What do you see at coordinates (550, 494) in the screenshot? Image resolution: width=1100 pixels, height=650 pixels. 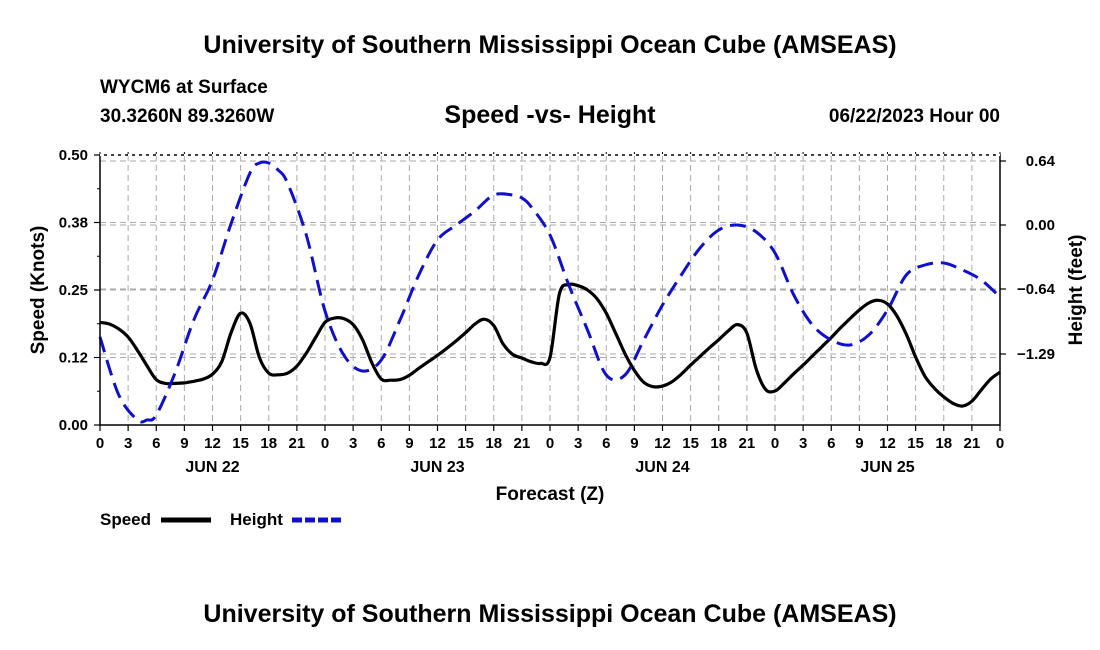 I see `x-axis-title: Forecast (Z)` at bounding box center [550, 494].